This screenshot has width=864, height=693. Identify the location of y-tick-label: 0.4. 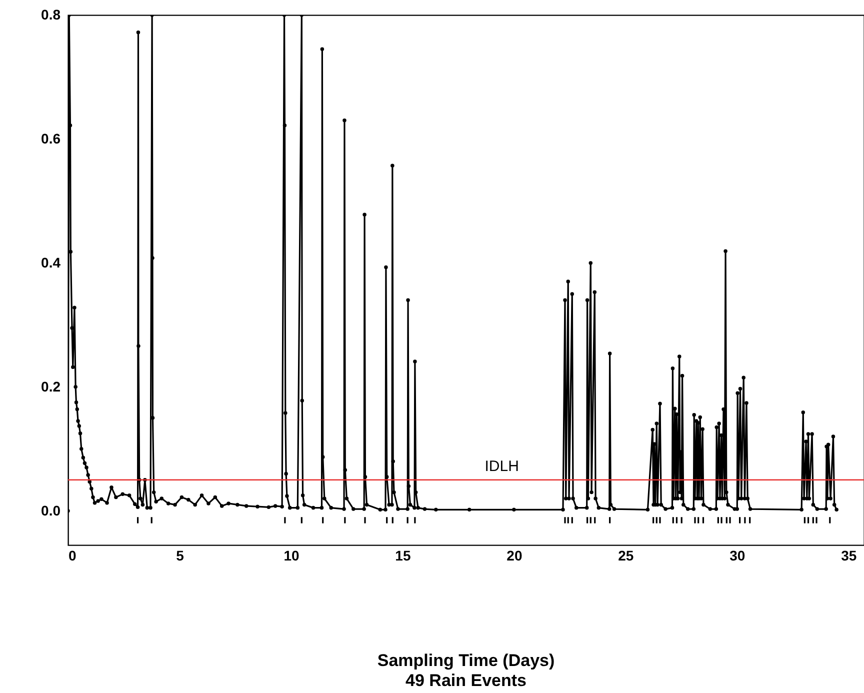
(51, 262).